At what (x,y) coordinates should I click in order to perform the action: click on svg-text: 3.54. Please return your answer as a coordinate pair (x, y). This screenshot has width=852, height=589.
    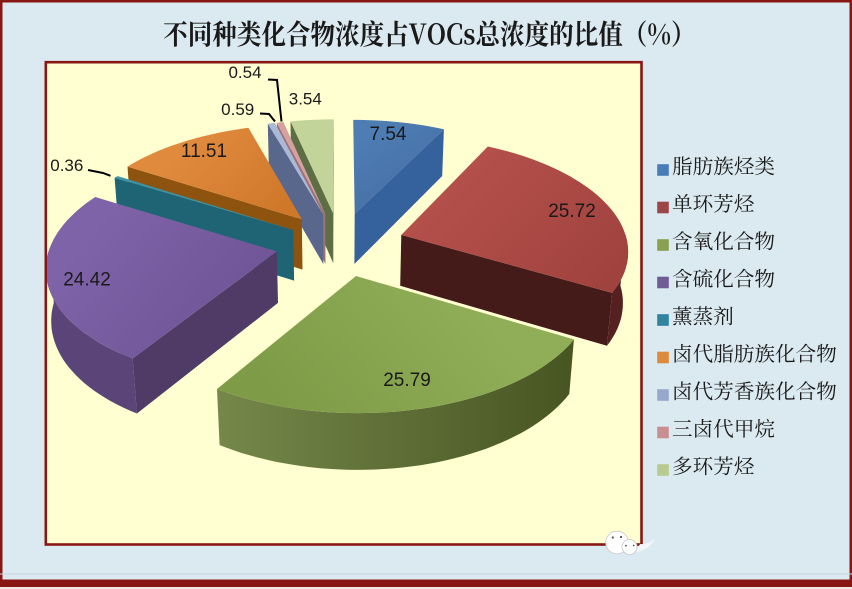
    Looking at the image, I should click on (305, 99).